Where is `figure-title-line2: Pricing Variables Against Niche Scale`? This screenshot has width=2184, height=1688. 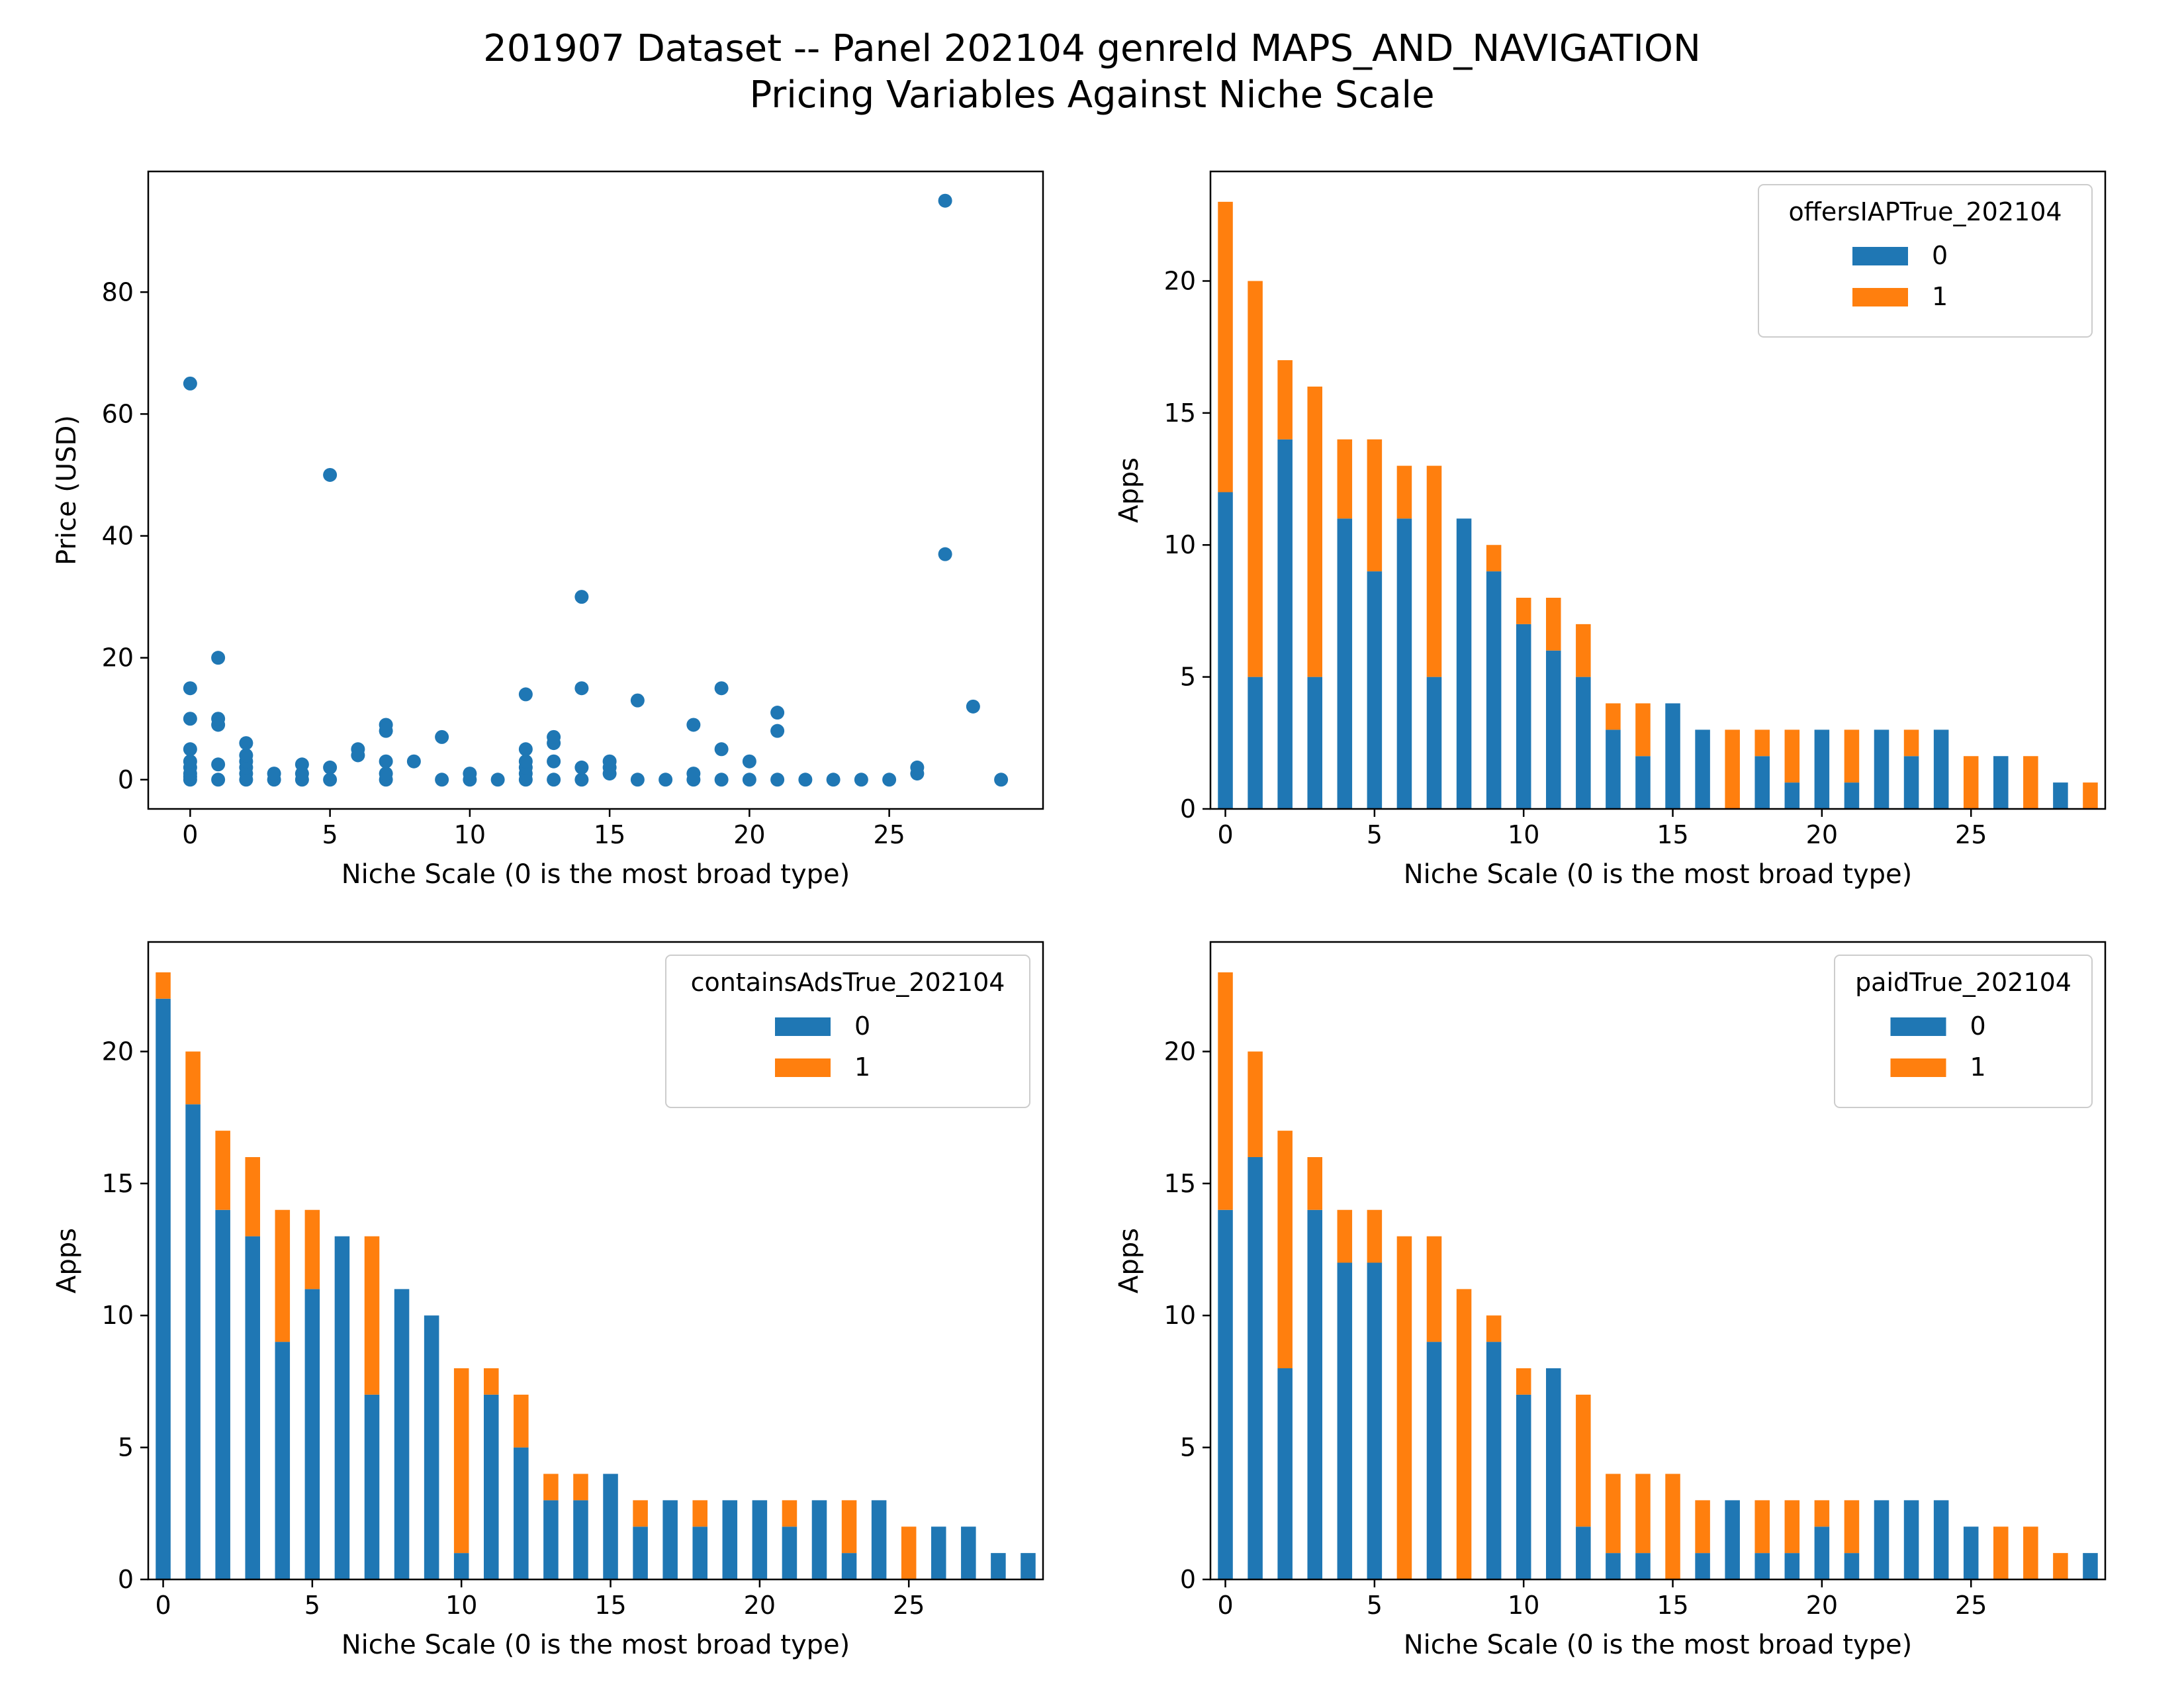 figure-title-line2: Pricing Variables Against Niche Scale is located at coordinates (1091, 95).